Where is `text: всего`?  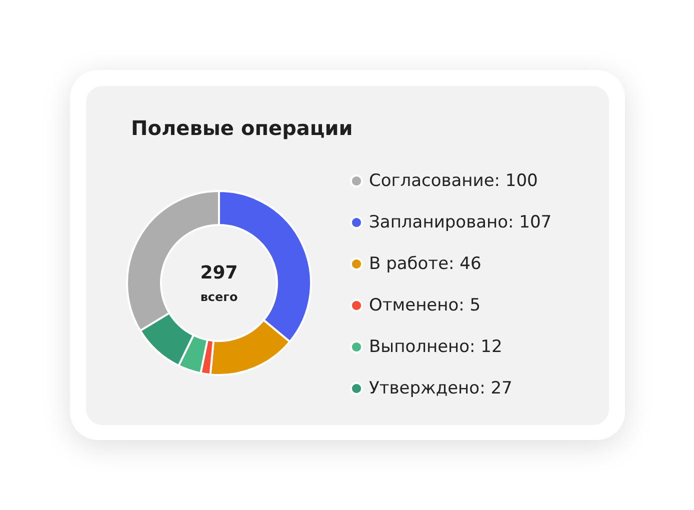
text: всего is located at coordinates (219, 297).